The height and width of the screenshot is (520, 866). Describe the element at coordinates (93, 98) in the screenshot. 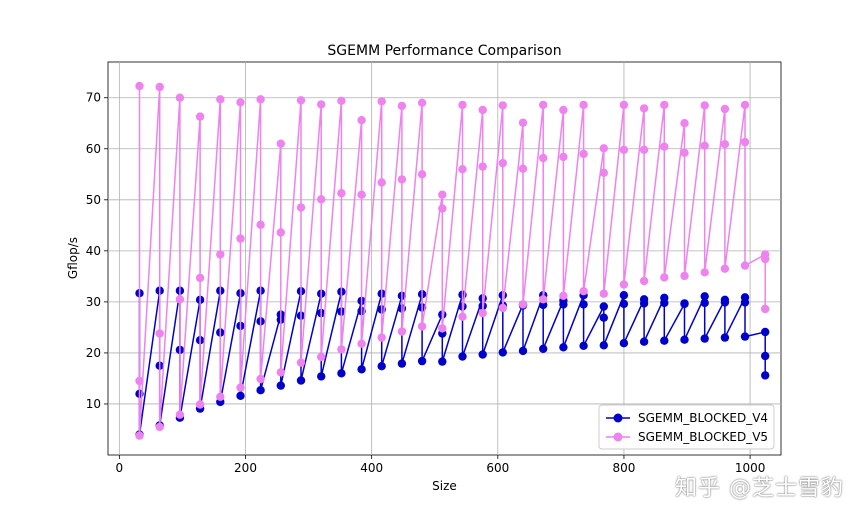

I see `y-tick-label: 70` at that location.